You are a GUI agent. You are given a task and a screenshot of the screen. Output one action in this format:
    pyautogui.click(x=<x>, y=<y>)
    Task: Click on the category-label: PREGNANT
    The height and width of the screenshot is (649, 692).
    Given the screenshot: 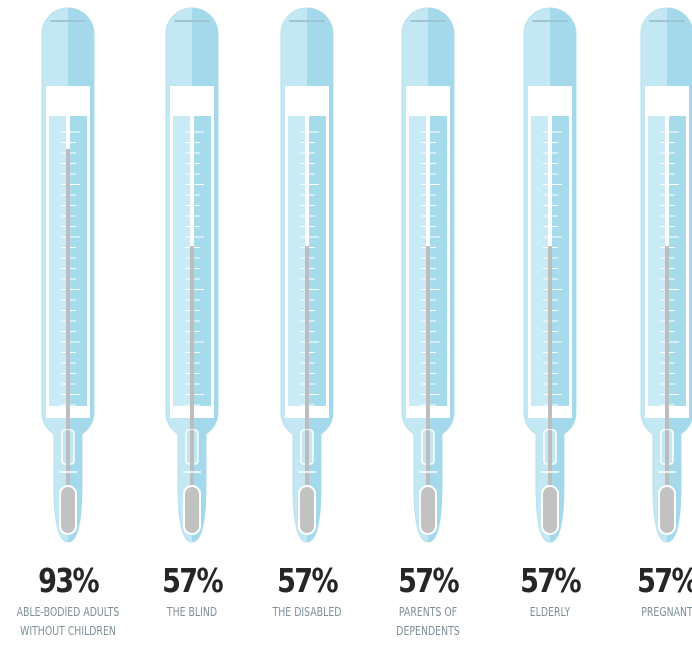 What is the action you would take?
    pyautogui.click(x=666, y=612)
    